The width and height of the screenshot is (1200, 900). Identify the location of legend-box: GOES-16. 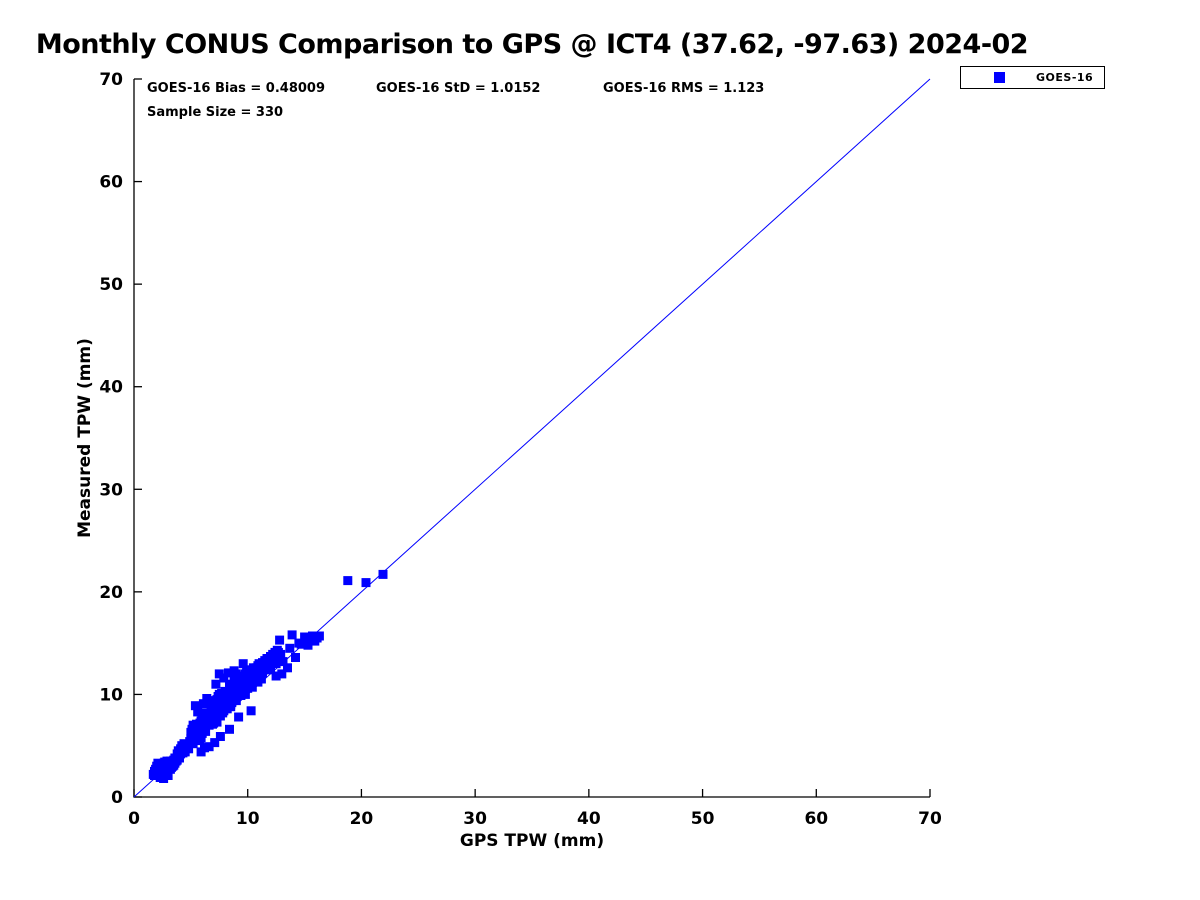
(1032, 77).